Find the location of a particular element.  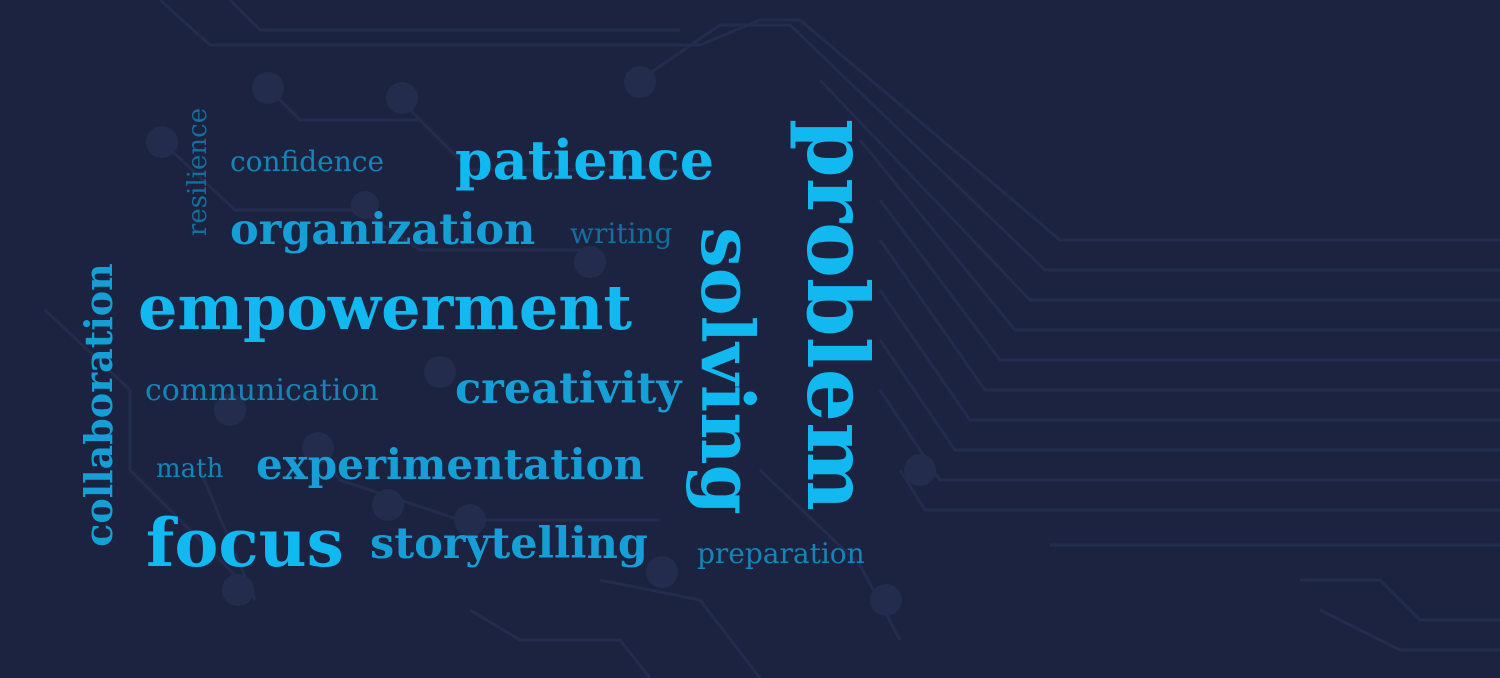

word-collaboration: collaboration is located at coordinates (98, 405).